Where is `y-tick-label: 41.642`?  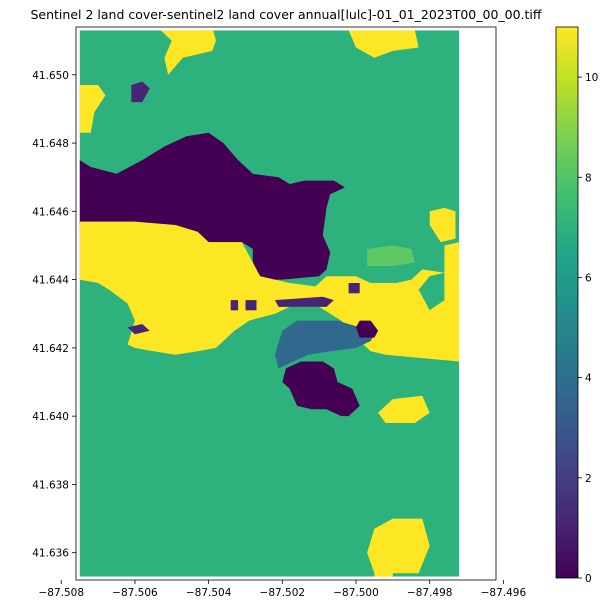
y-tick-label: 41.642 is located at coordinates (50, 349).